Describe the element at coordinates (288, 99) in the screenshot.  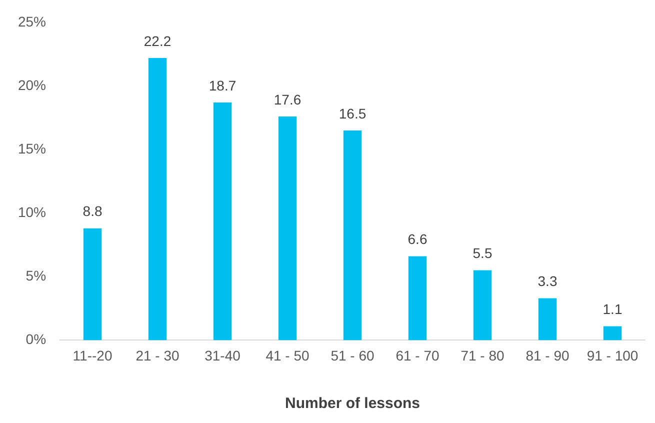
I see `data-label: 17.6` at that location.